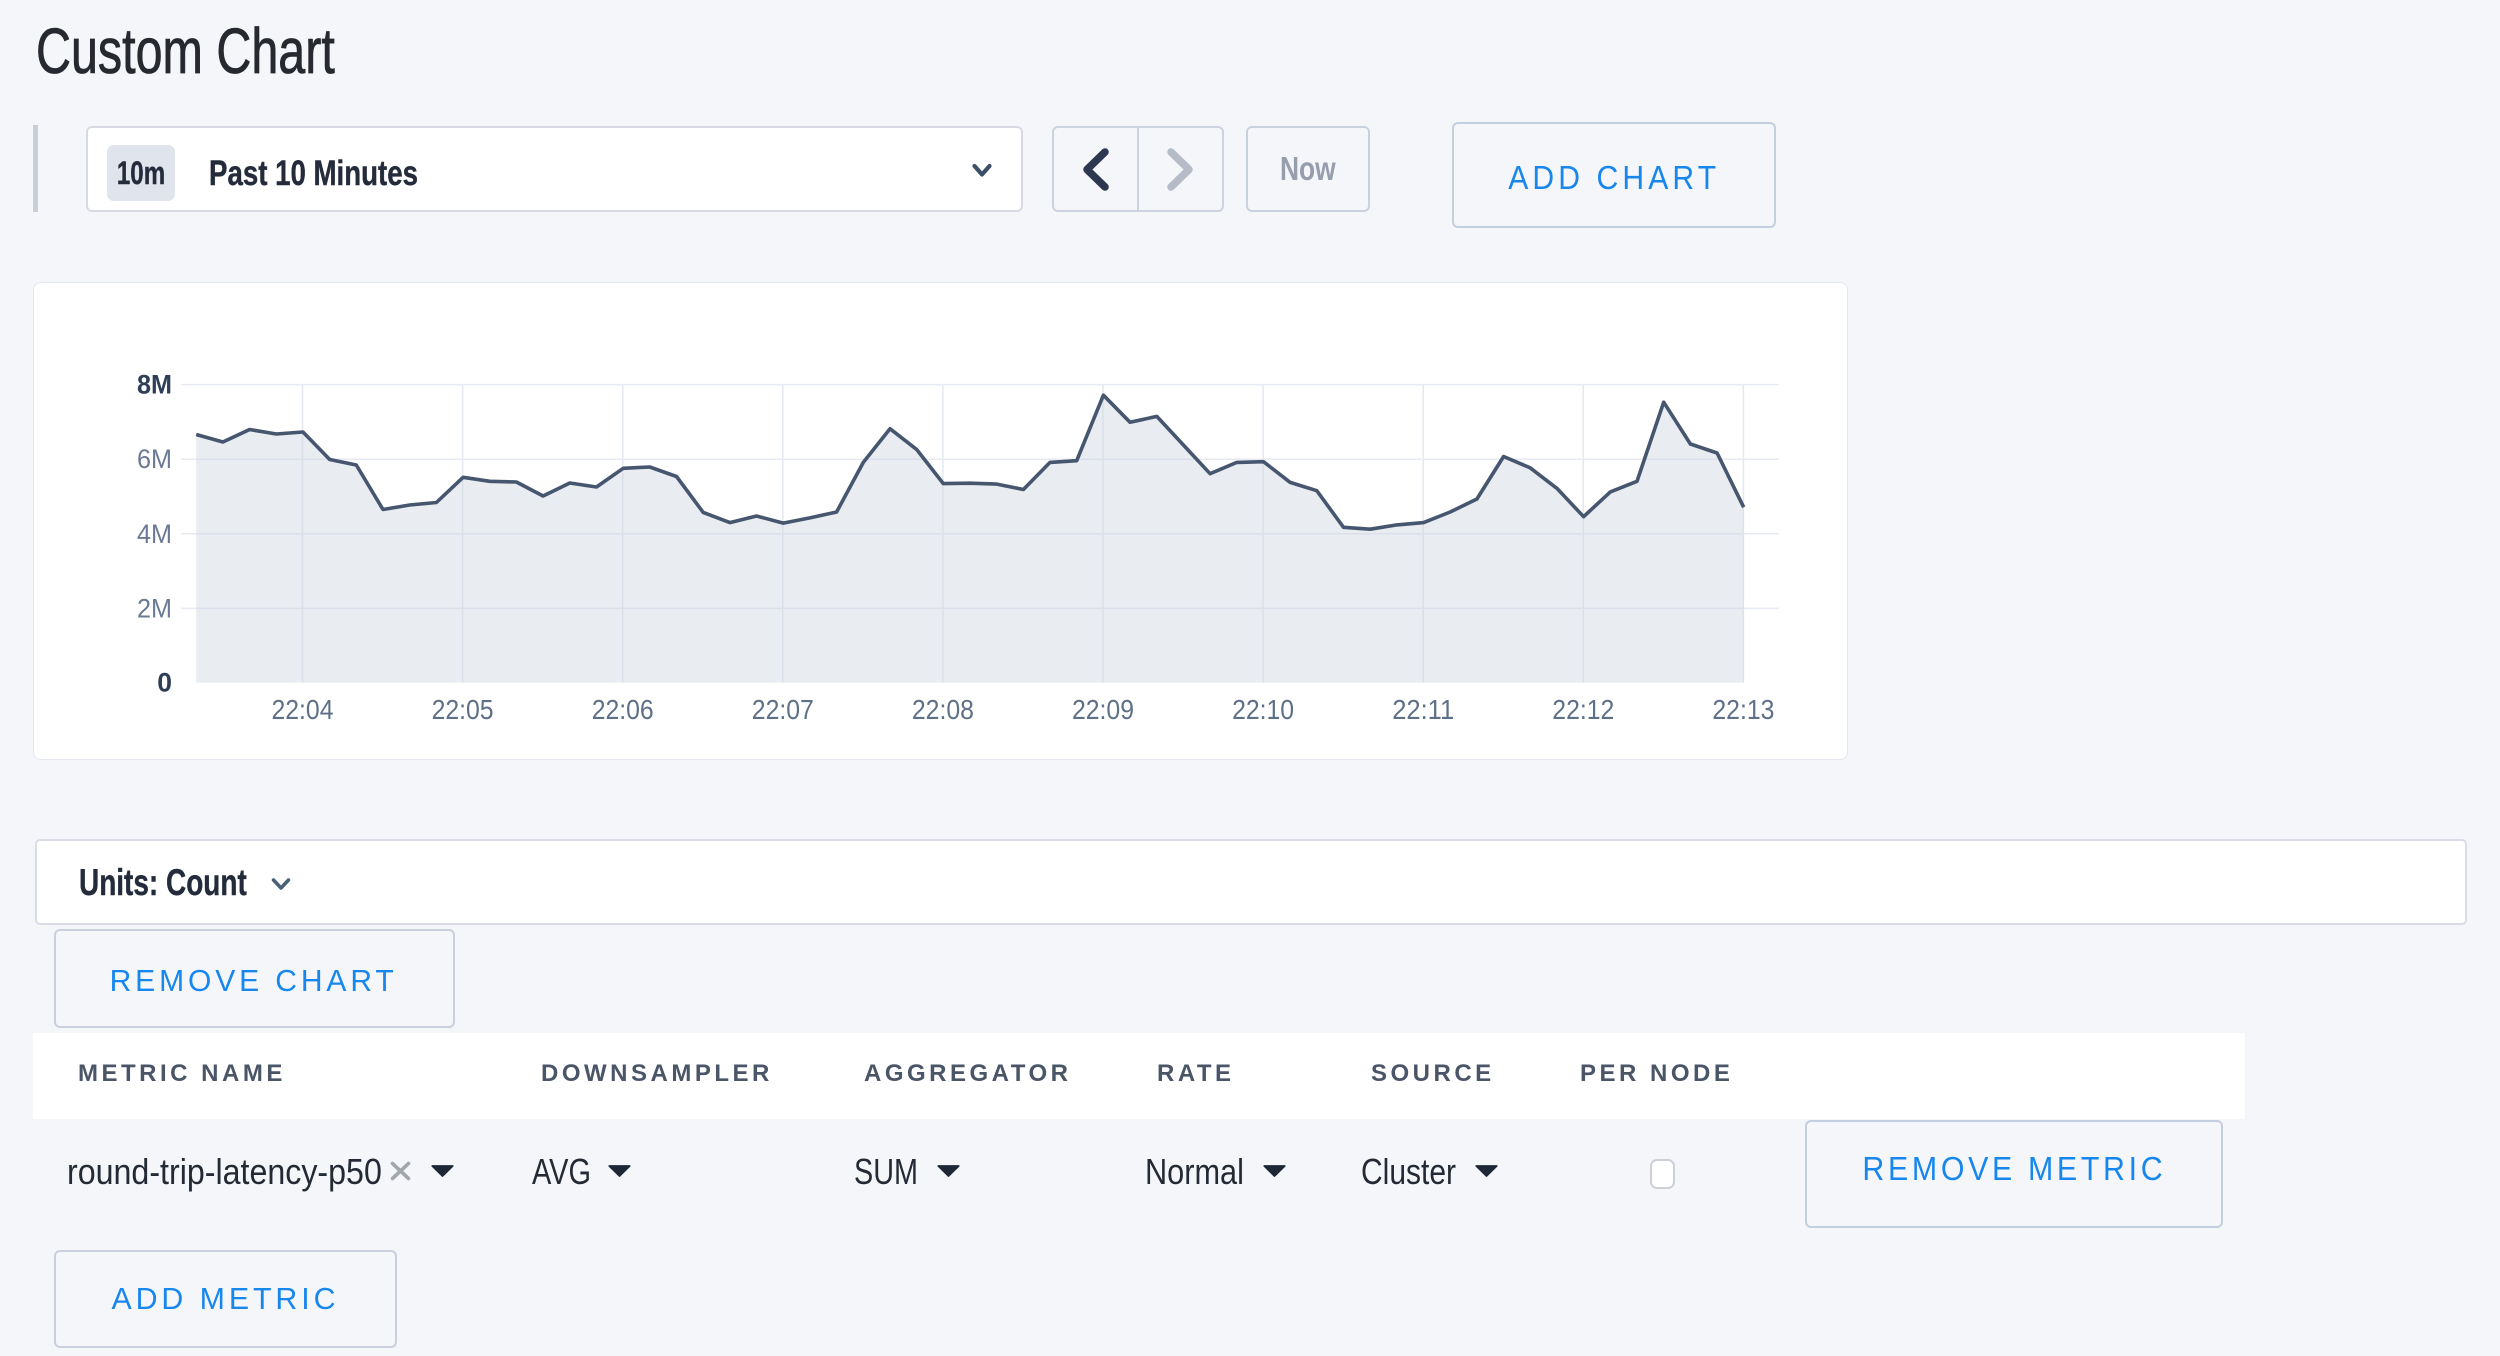 This screenshot has height=1356, width=2500. I want to click on svg-text: 22:05, so click(463, 709).